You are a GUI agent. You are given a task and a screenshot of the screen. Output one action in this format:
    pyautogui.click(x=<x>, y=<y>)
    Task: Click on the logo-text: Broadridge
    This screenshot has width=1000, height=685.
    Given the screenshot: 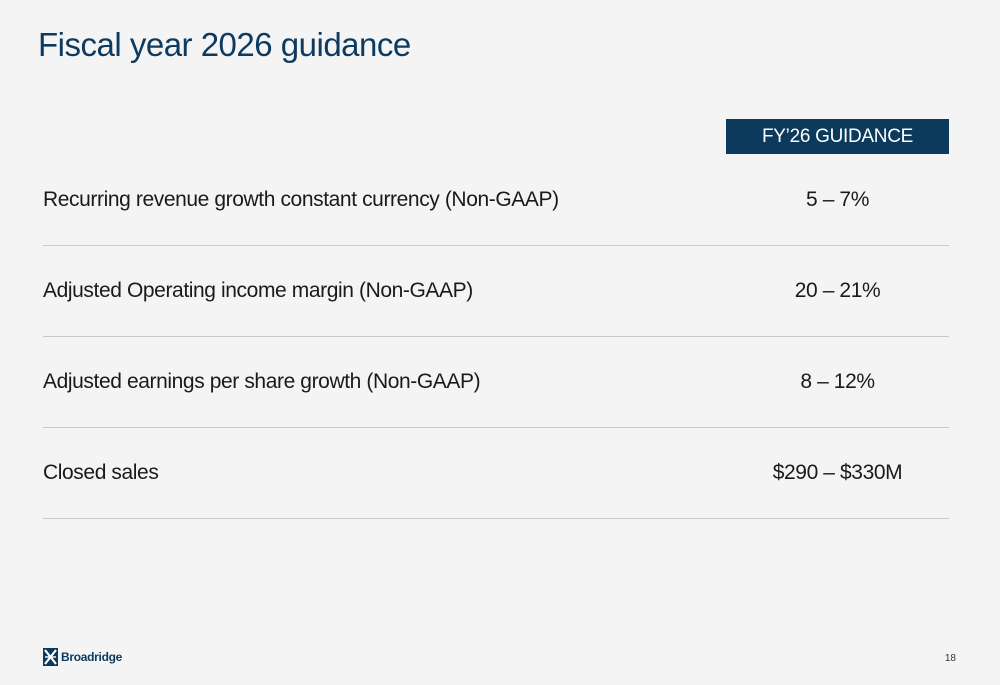 What is the action you would take?
    pyautogui.click(x=92, y=657)
    